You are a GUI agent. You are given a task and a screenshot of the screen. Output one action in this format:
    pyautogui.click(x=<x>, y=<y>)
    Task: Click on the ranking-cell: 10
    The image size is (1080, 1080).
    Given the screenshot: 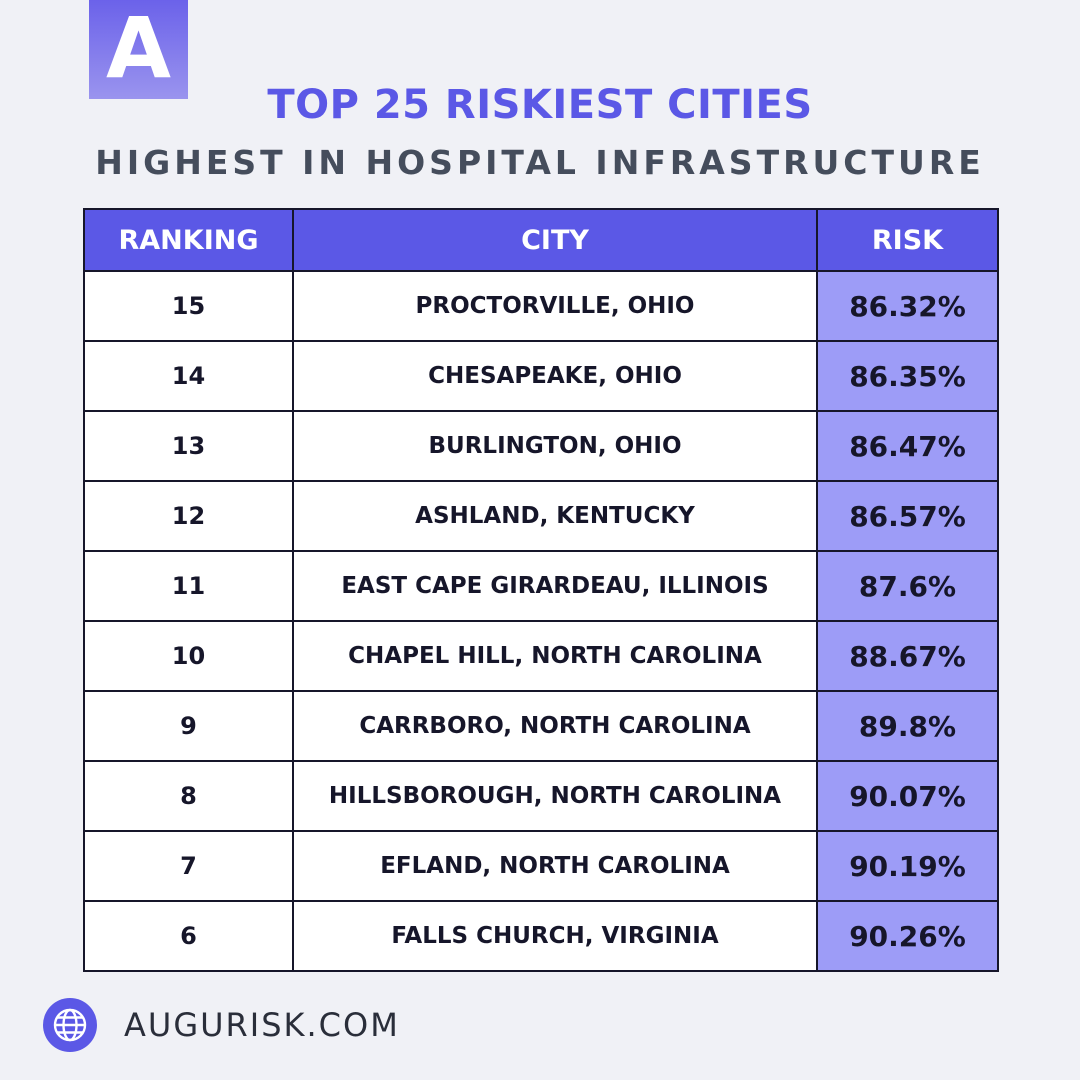 What is the action you would take?
    pyautogui.click(x=188, y=656)
    